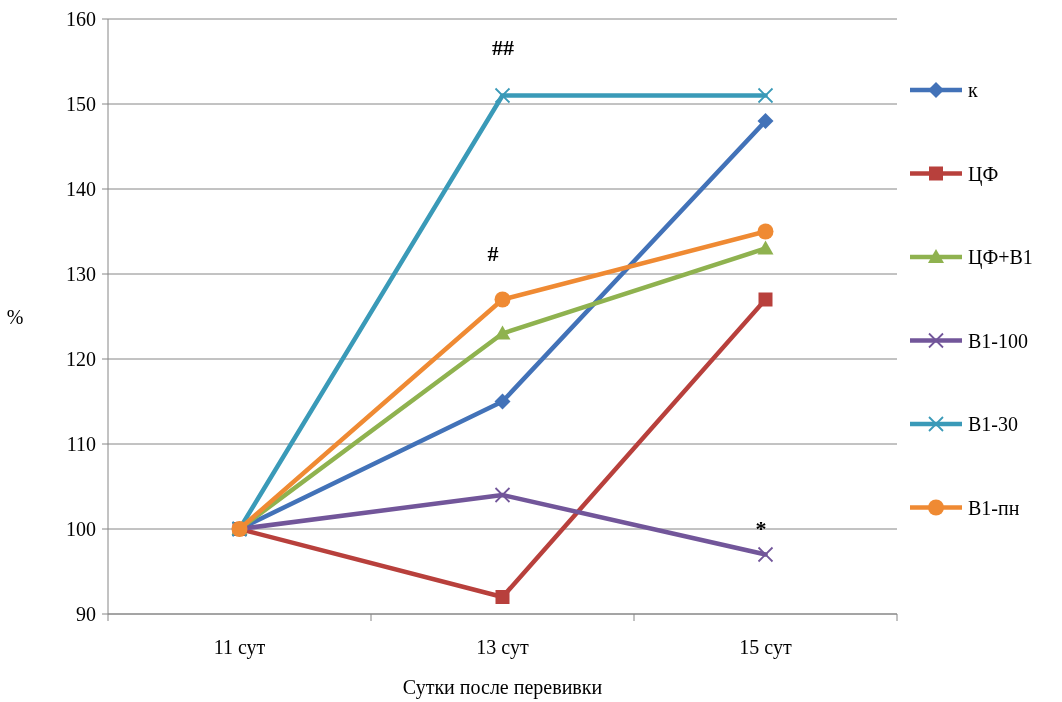 The height and width of the screenshot is (702, 1062). What do you see at coordinates (761, 528) in the screenshot?
I see `annotation: *` at bounding box center [761, 528].